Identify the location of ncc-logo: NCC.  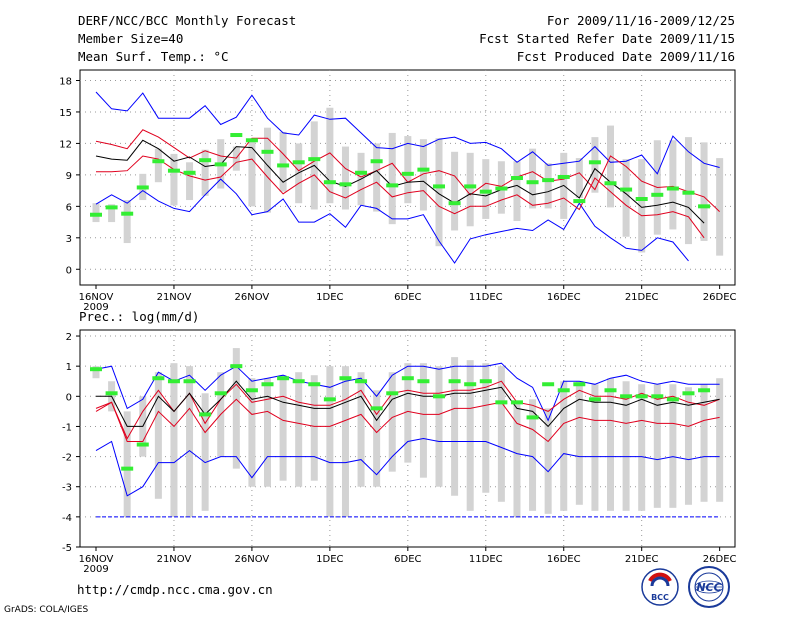
(709, 587).